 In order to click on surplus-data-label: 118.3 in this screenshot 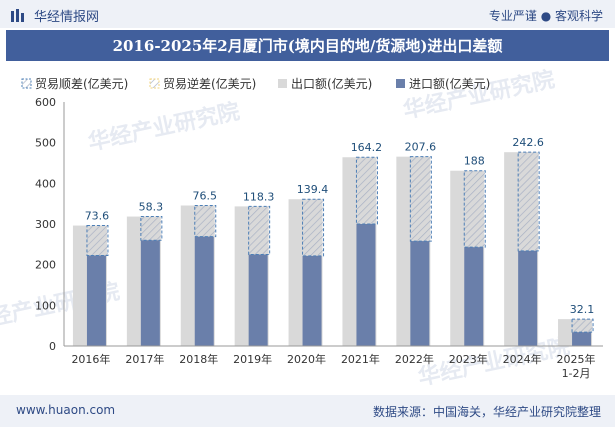, I will do `click(259, 196)`.